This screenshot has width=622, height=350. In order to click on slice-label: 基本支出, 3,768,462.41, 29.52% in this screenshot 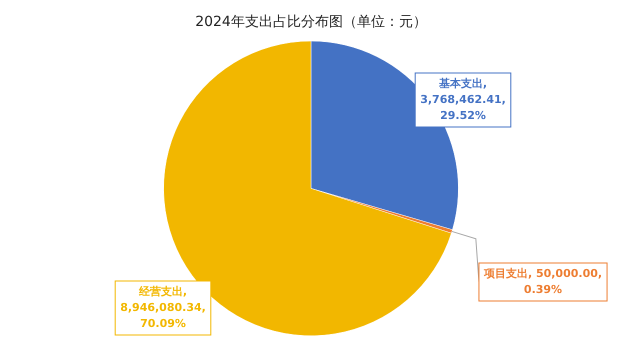, I will do `click(463, 99)`.